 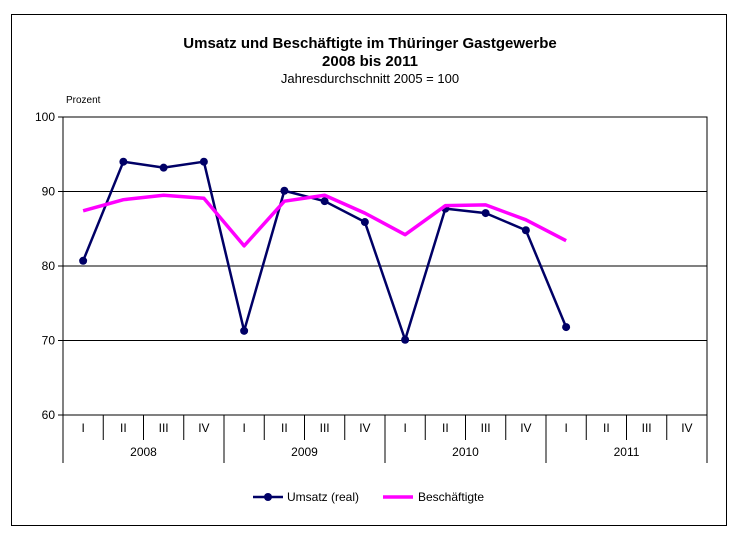 I want to click on legend-marker, so click(x=268, y=497).